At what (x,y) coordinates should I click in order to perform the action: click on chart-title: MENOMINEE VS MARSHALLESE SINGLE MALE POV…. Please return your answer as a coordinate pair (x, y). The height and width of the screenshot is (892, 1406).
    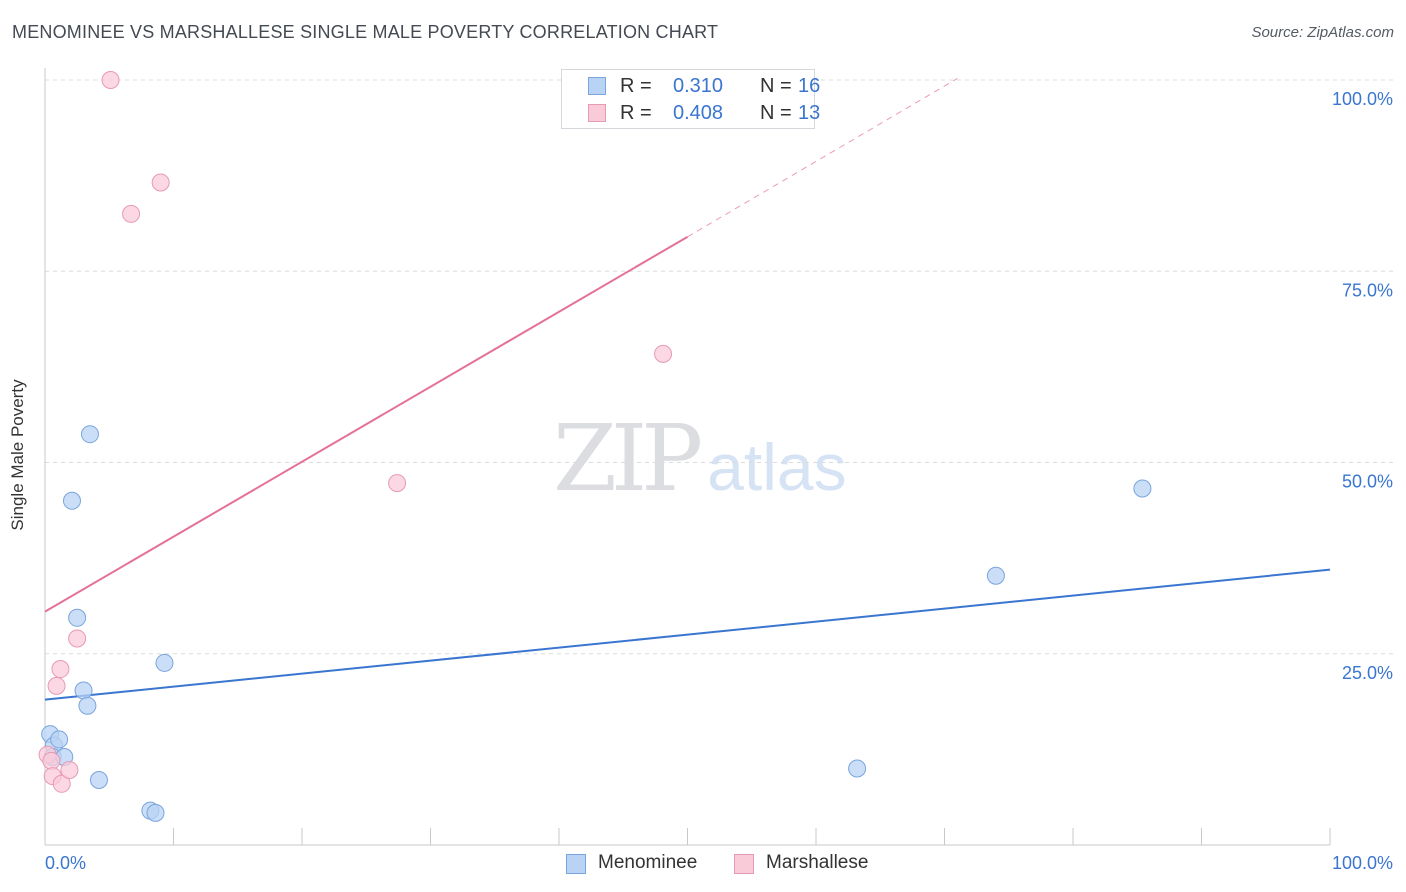
    Looking at the image, I should click on (365, 32).